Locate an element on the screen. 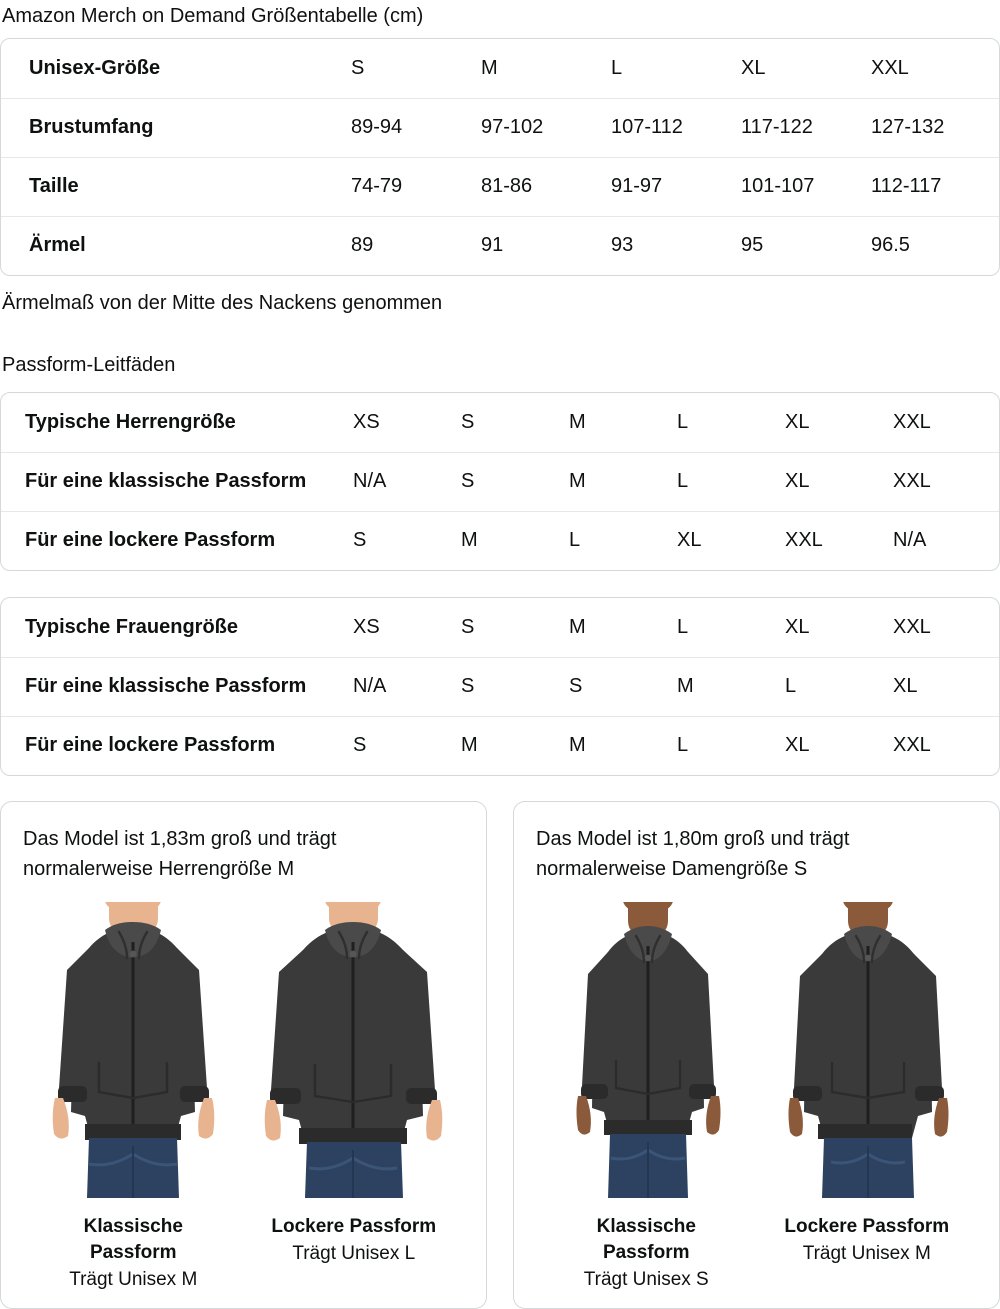  table-cell: 74-79 is located at coordinates (416, 186).